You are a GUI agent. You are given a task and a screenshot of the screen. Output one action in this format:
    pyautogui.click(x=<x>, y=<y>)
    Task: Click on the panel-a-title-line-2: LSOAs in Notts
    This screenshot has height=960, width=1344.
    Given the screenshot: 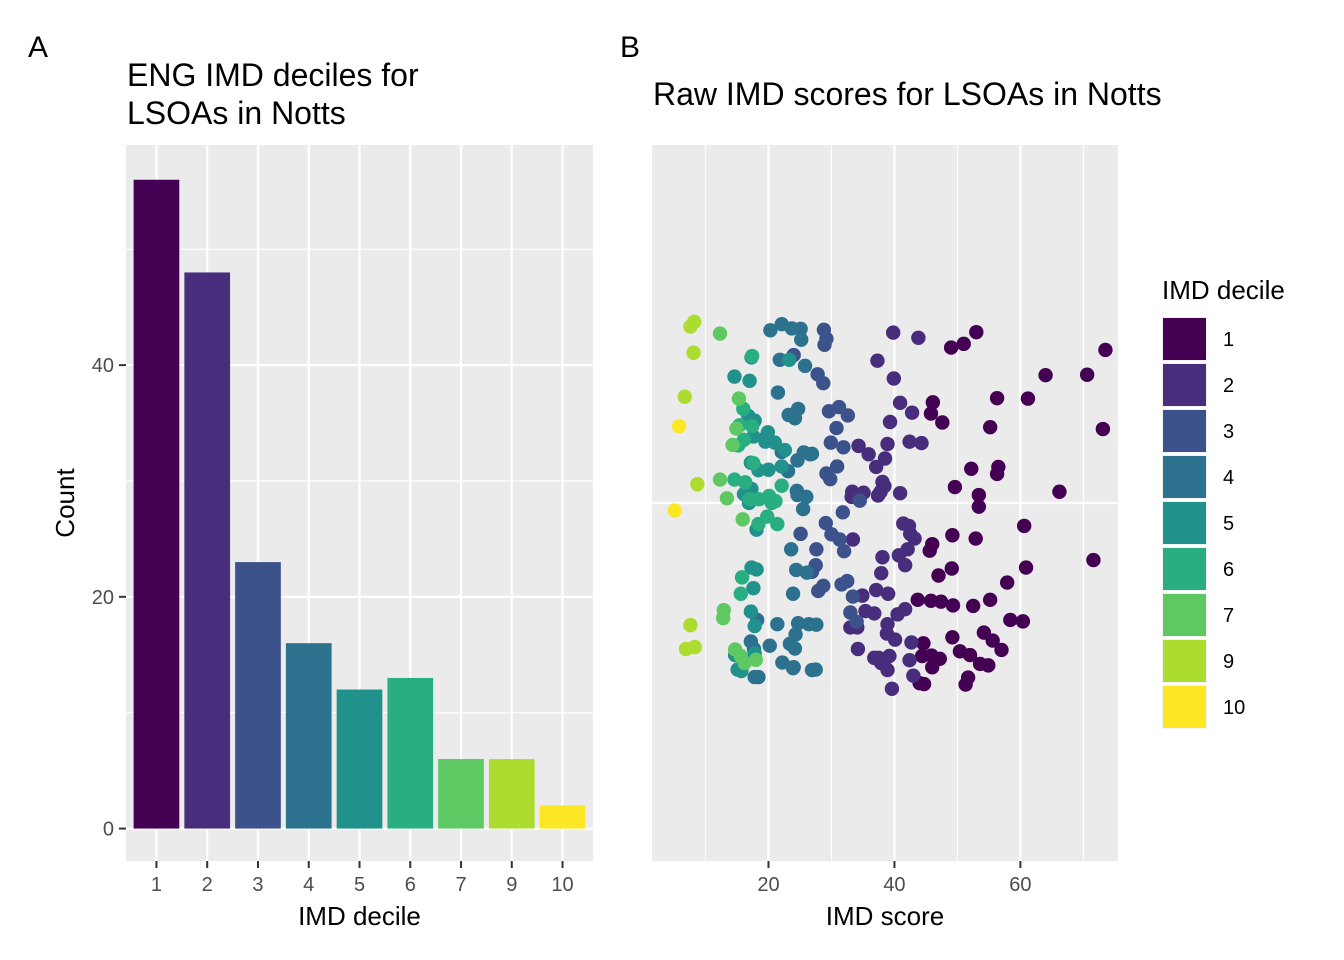 What is the action you would take?
    pyautogui.click(x=236, y=113)
    